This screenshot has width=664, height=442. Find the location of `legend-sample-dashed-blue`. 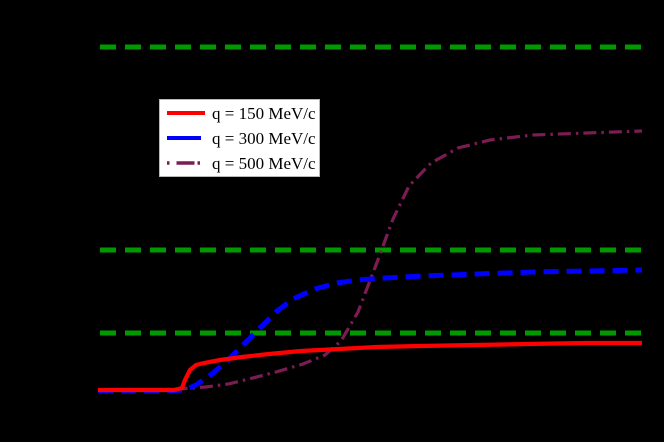

legend-sample-dashed-blue is located at coordinates (186, 138).